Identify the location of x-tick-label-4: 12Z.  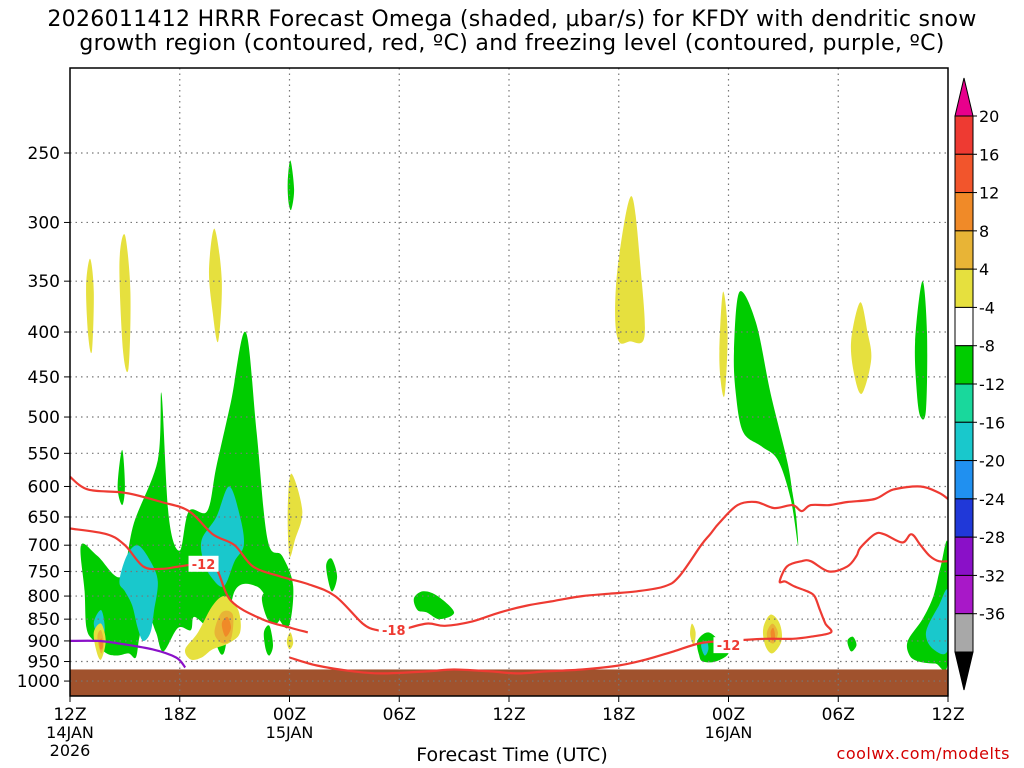
(508, 715).